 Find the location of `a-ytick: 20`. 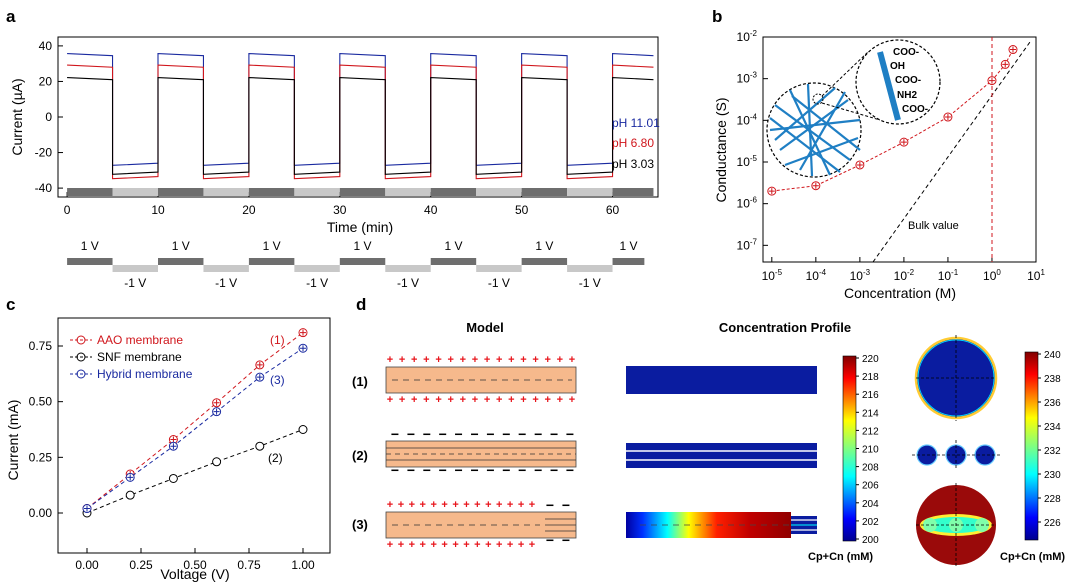

a-ytick: 20 is located at coordinates (46, 81).